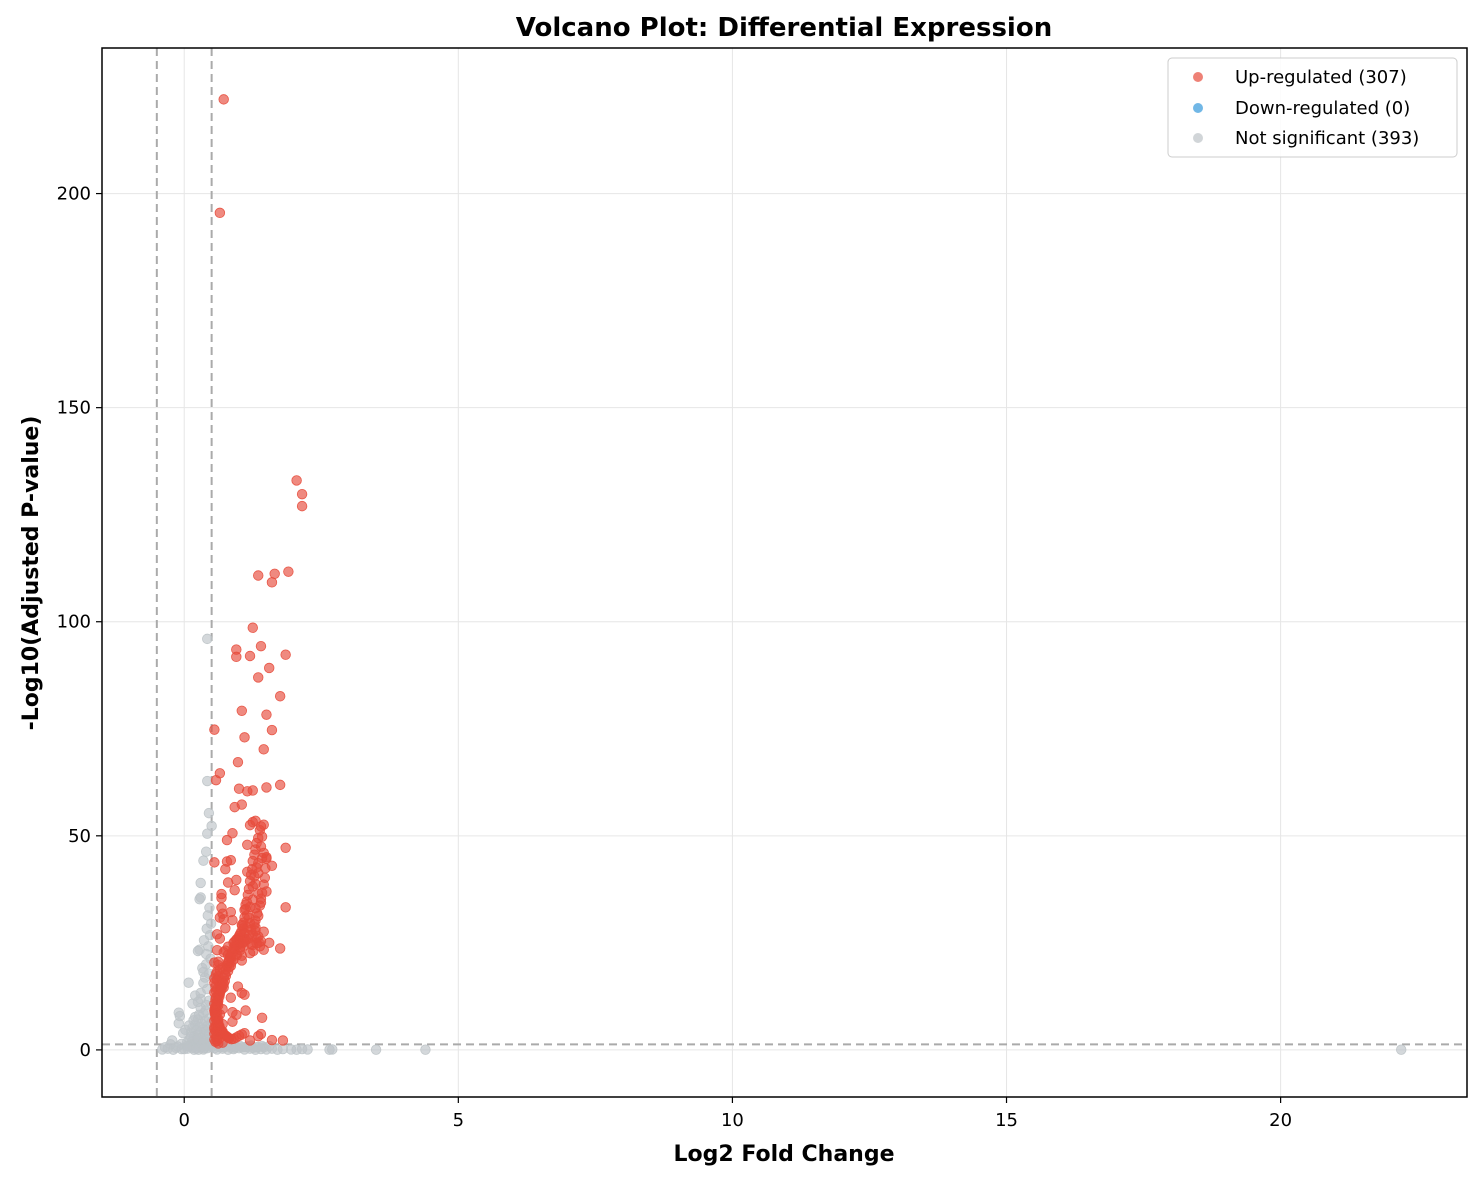 This screenshot has width=1482, height=1180. I want to click on y-tick-label: 100, so click(74, 622).